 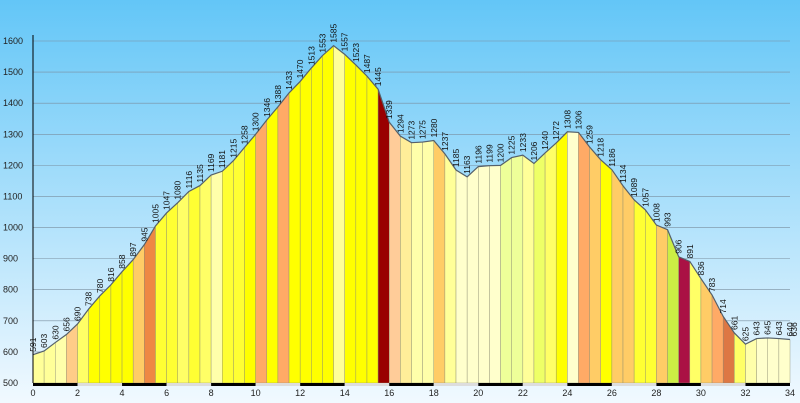 What do you see at coordinates (679, 246) in the screenshot?
I see `point-label-58: 906` at bounding box center [679, 246].